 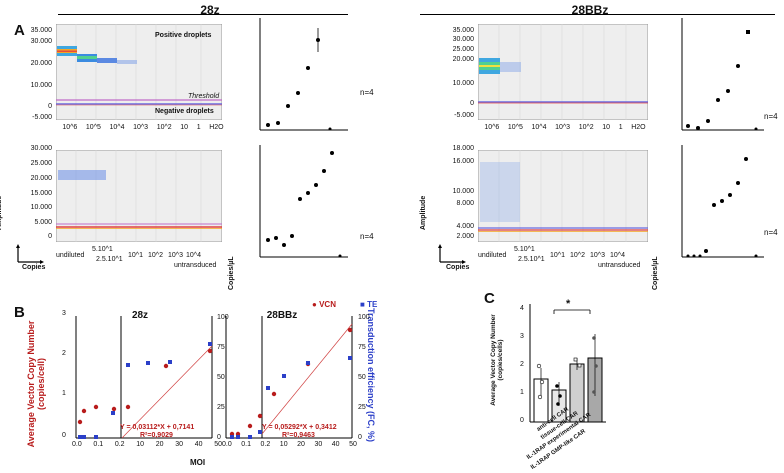 I want to click on br-ytick-2: 10.000, so click(x=463, y=191).